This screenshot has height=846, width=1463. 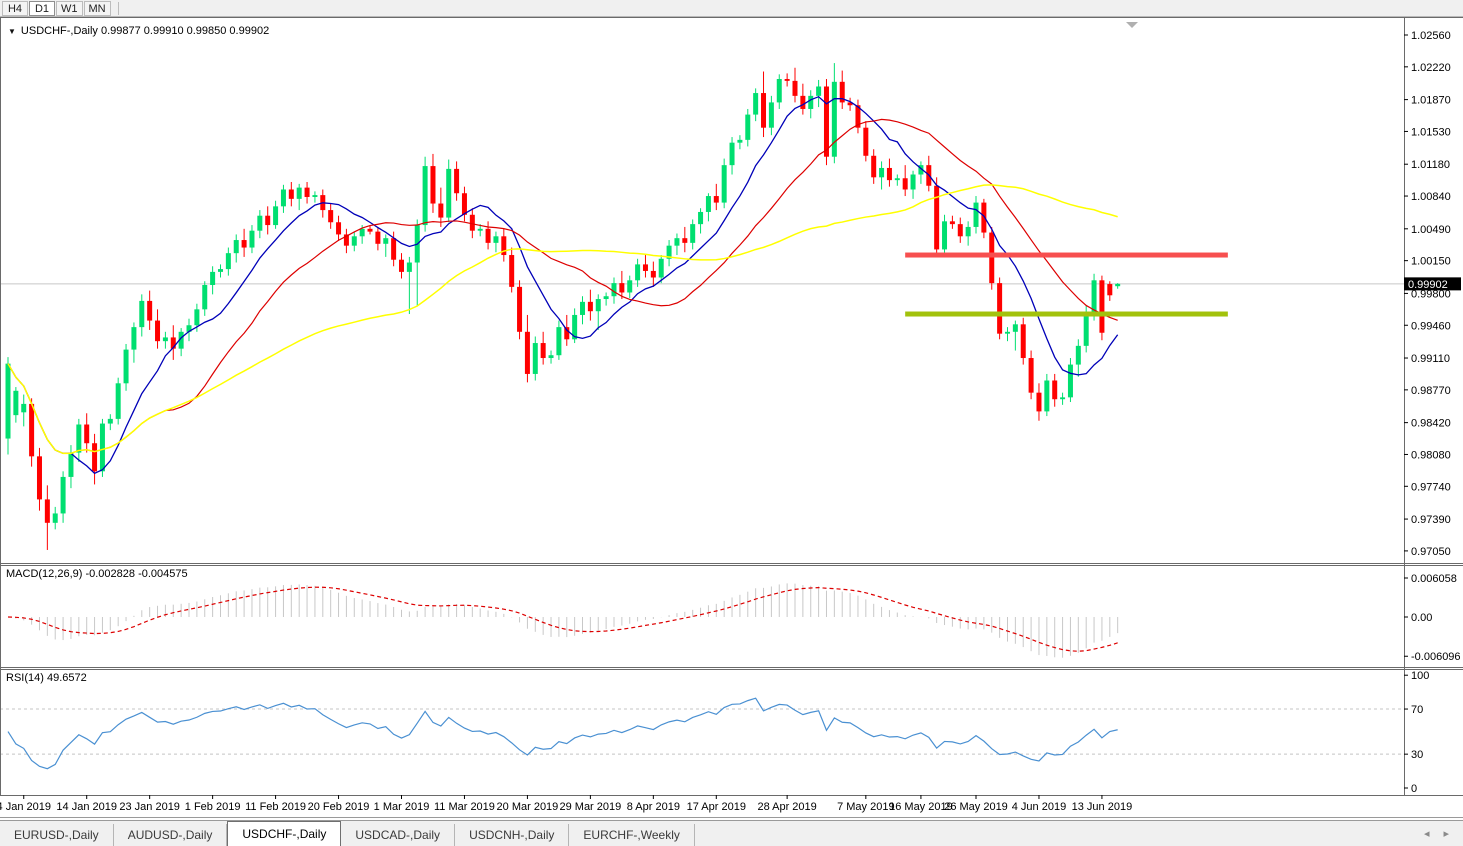 I want to click on chart-tab-usdcad-daily: USDCAD-,Daily, so click(x=398, y=835).